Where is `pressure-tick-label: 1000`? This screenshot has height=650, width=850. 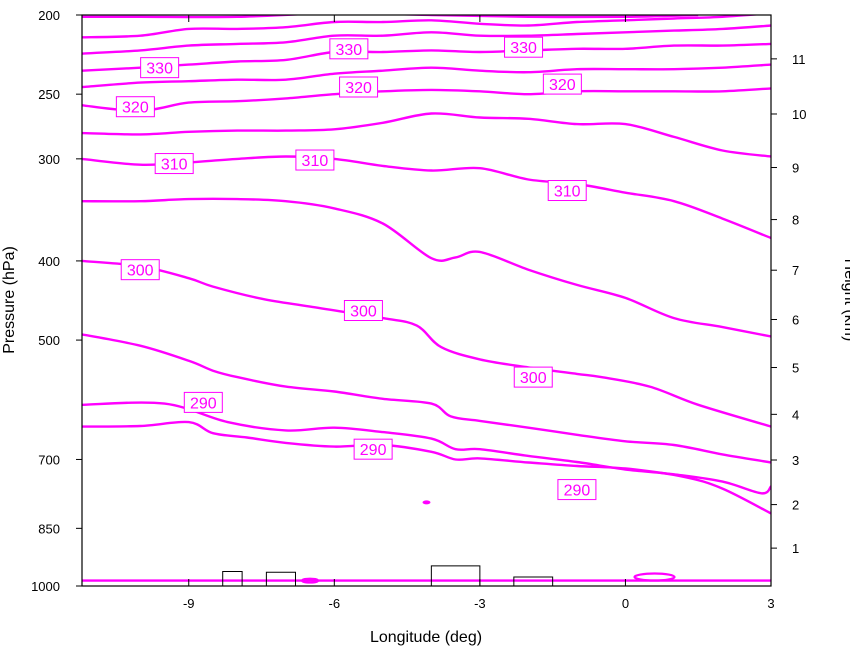
pressure-tick-label: 1000 is located at coordinates (45, 586).